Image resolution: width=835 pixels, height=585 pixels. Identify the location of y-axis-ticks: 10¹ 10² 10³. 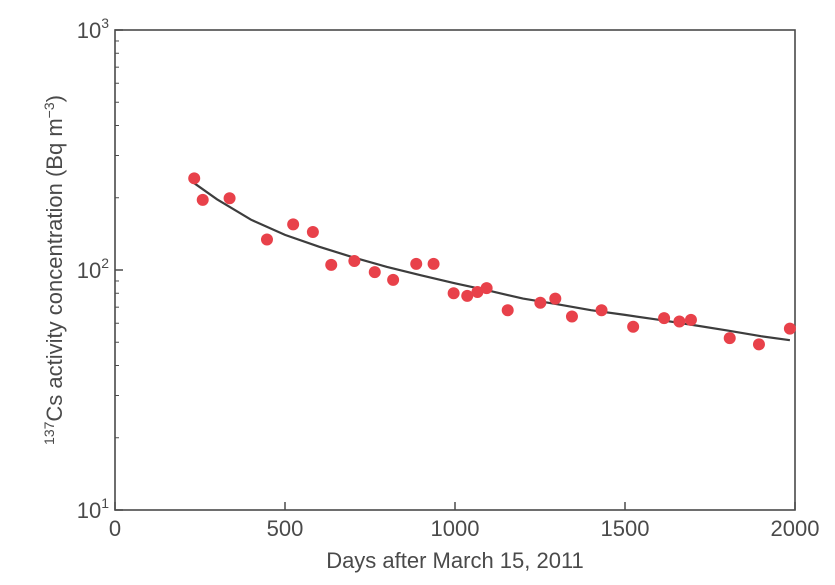
(100, 269).